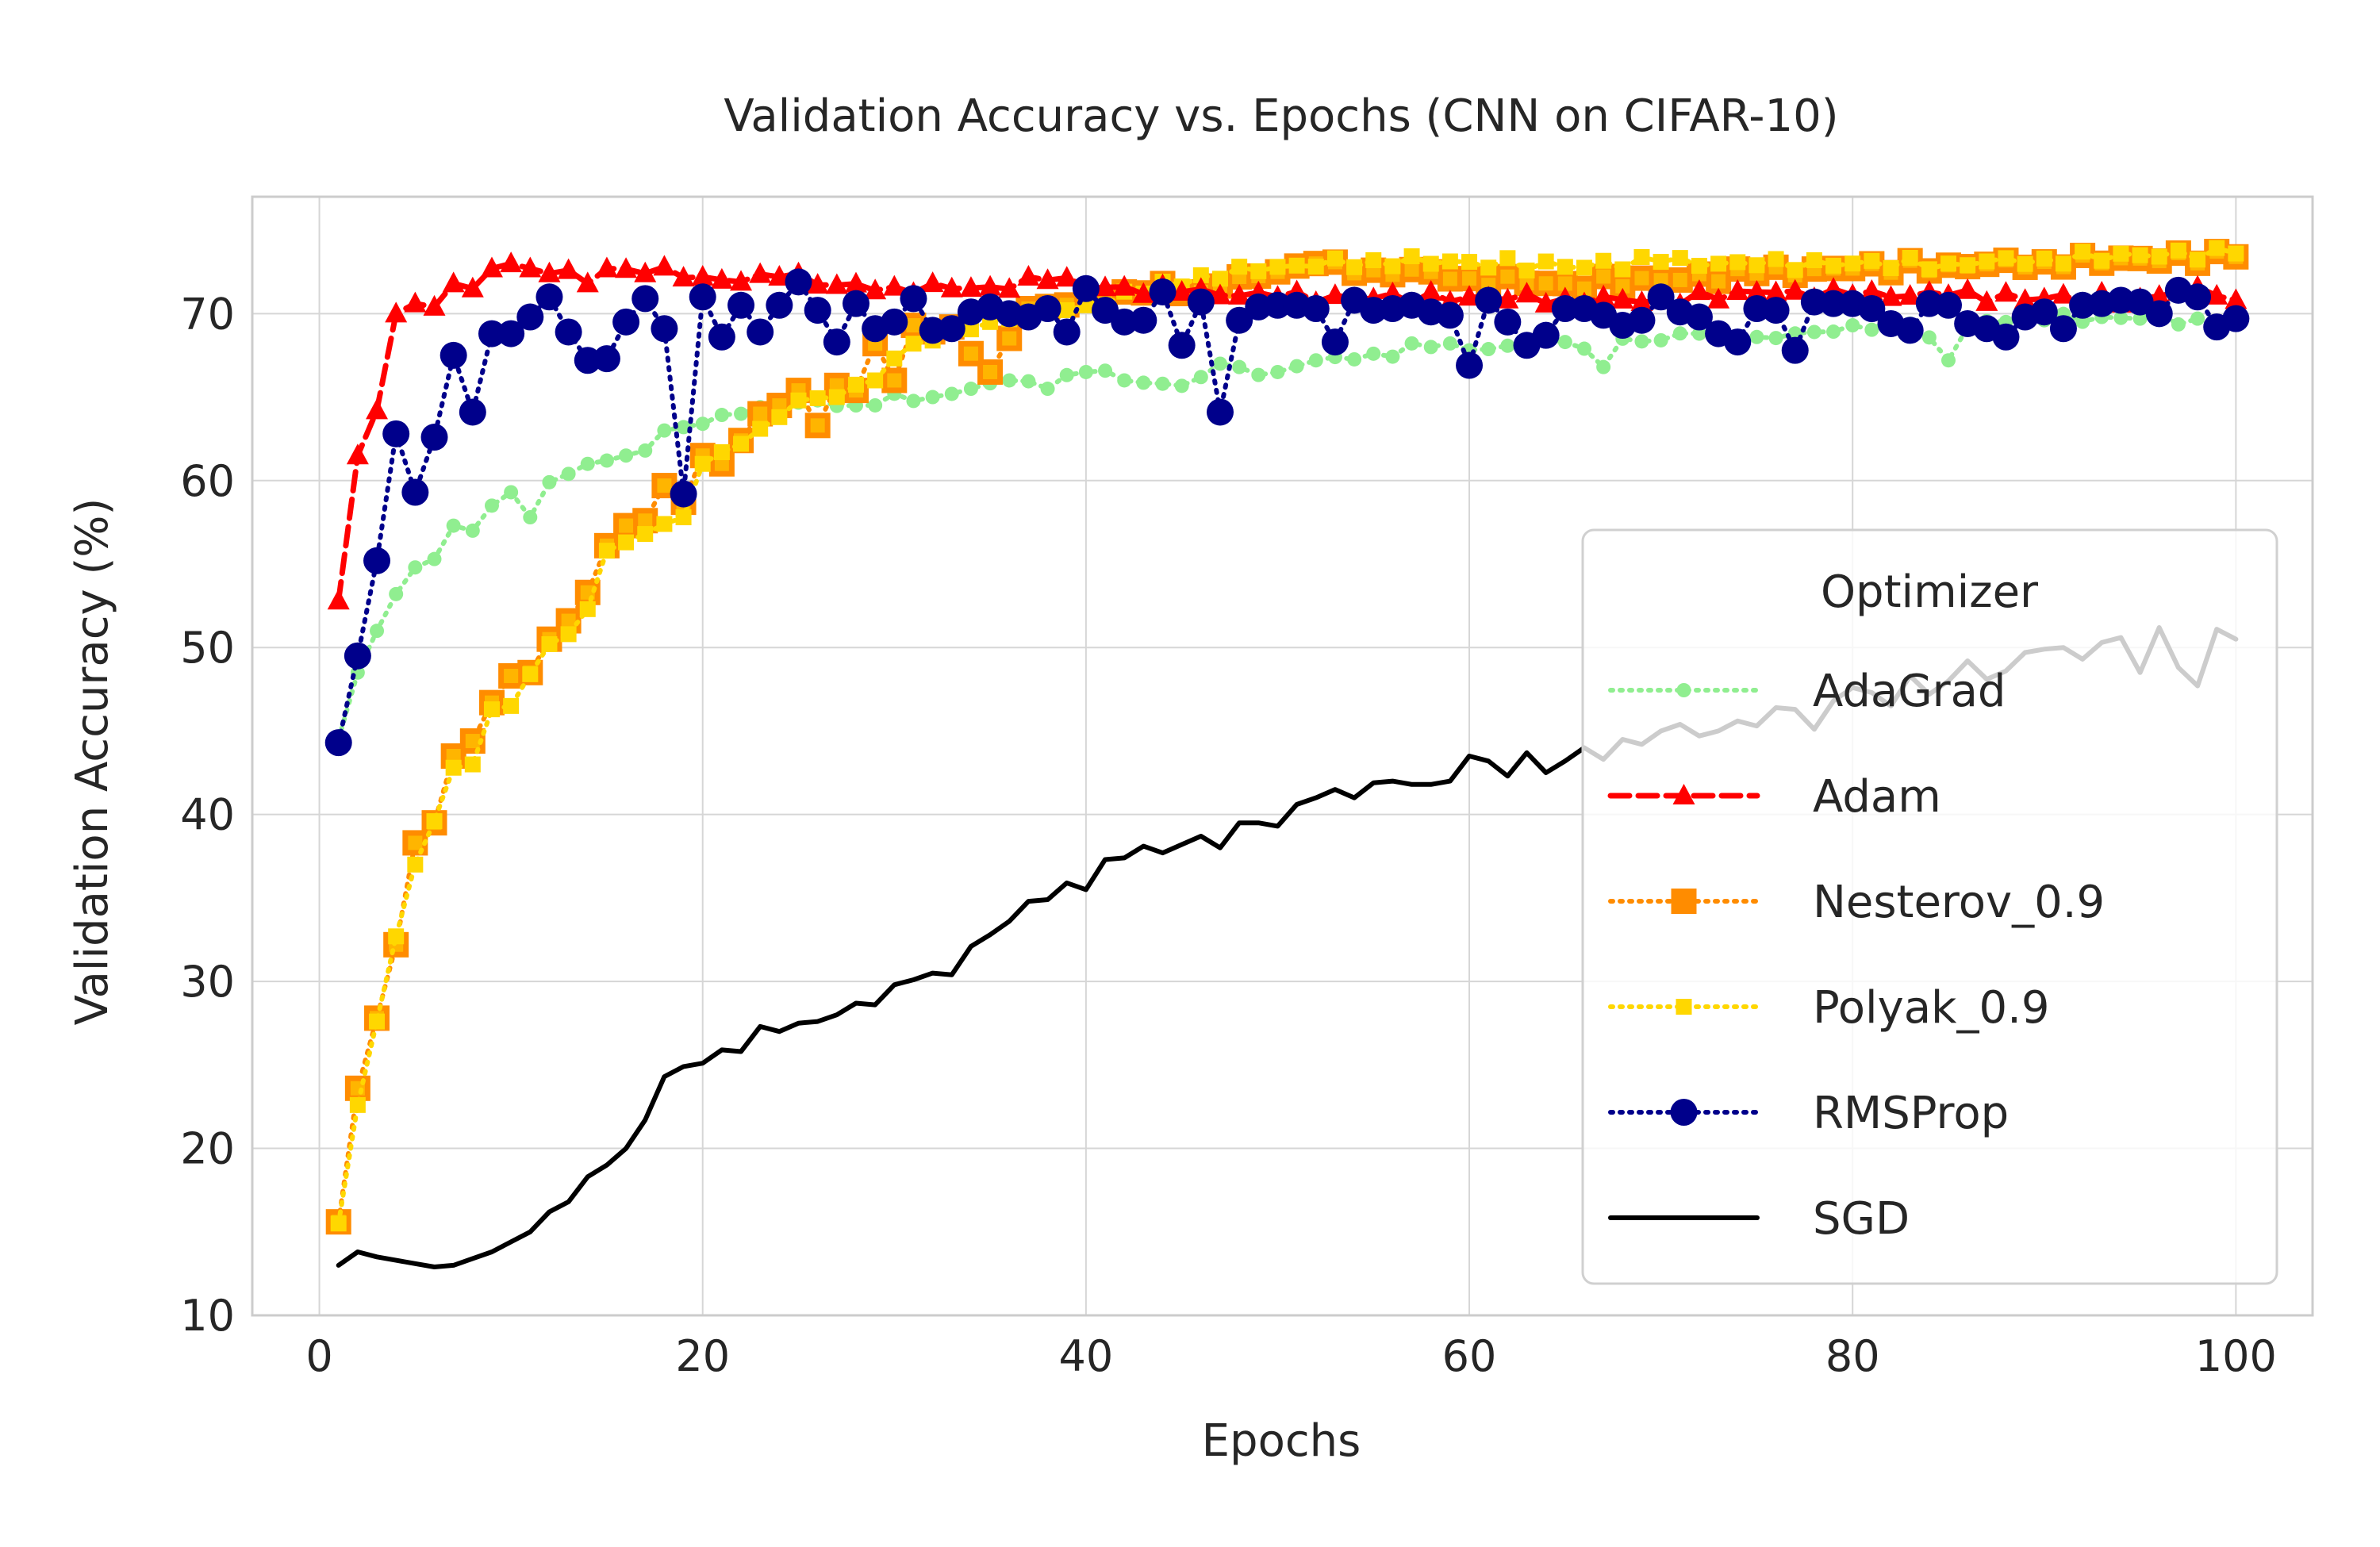  Describe the element at coordinates (1469, 1356) in the screenshot. I see `x-tick-label: 60` at that location.